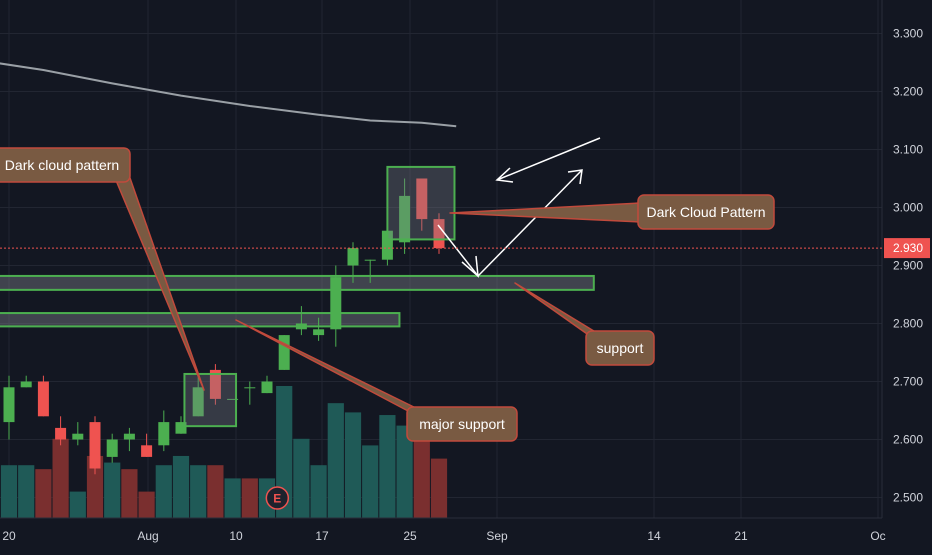 This screenshot has width=932, height=555. I want to click on earnings-marker, so click(277, 498).